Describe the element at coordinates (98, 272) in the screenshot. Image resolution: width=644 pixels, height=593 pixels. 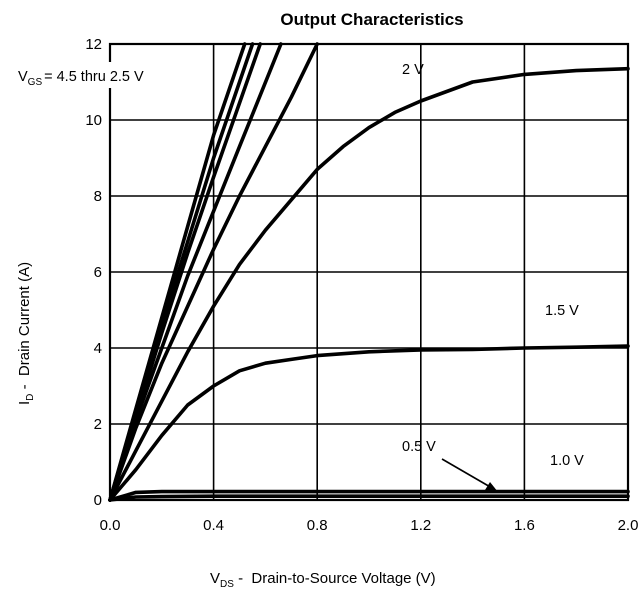
I see `y-tick-label: 6` at that location.